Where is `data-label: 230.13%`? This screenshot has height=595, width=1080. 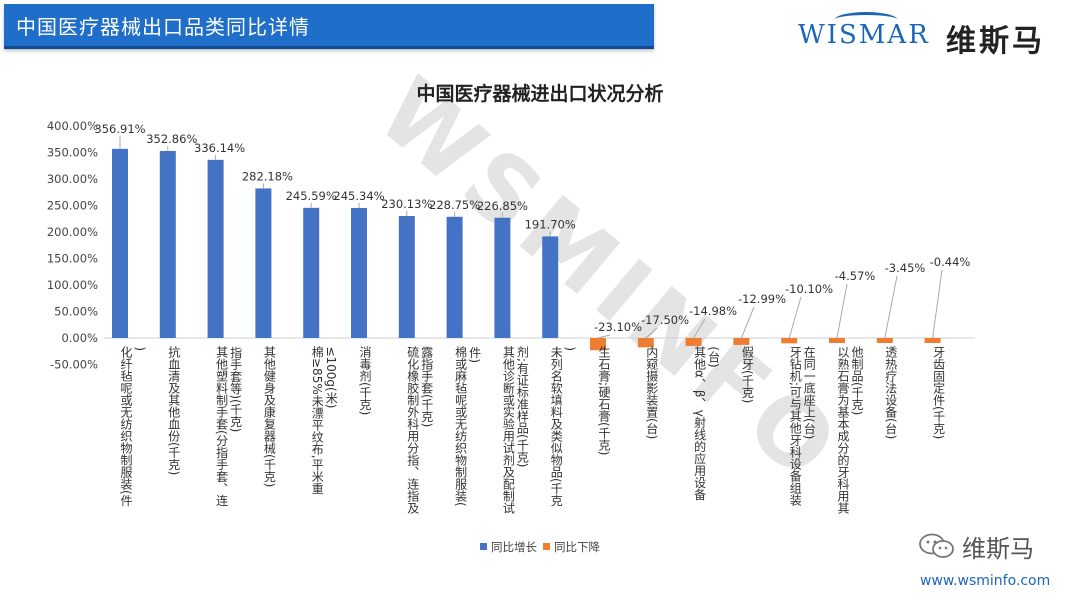
data-label: 230.13% is located at coordinates (406, 204).